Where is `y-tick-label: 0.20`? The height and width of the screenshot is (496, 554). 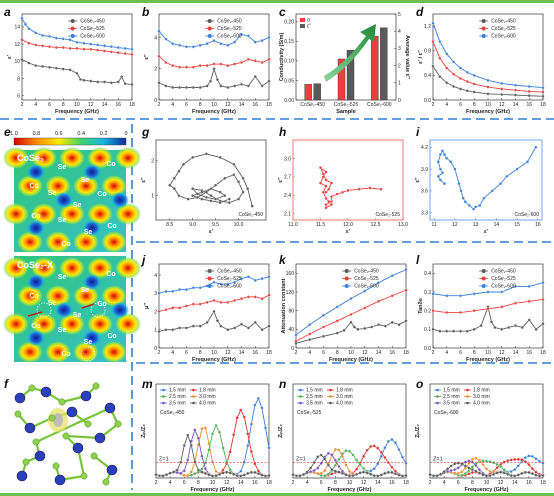
y-tick-label: 0.20 is located at coordinates (289, 23).